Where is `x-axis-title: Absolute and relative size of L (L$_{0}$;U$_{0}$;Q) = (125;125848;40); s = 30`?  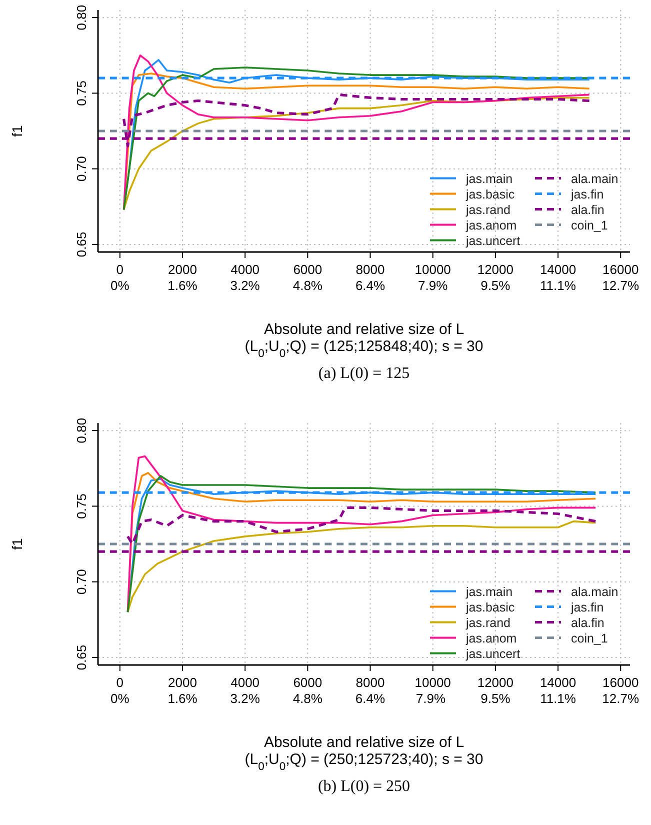 x-axis-title: Absolute and relative size of L (L$_{0}$;U$_{0}$;Q) = (125;125848;40); s = 30 is located at coordinates (364, 340).